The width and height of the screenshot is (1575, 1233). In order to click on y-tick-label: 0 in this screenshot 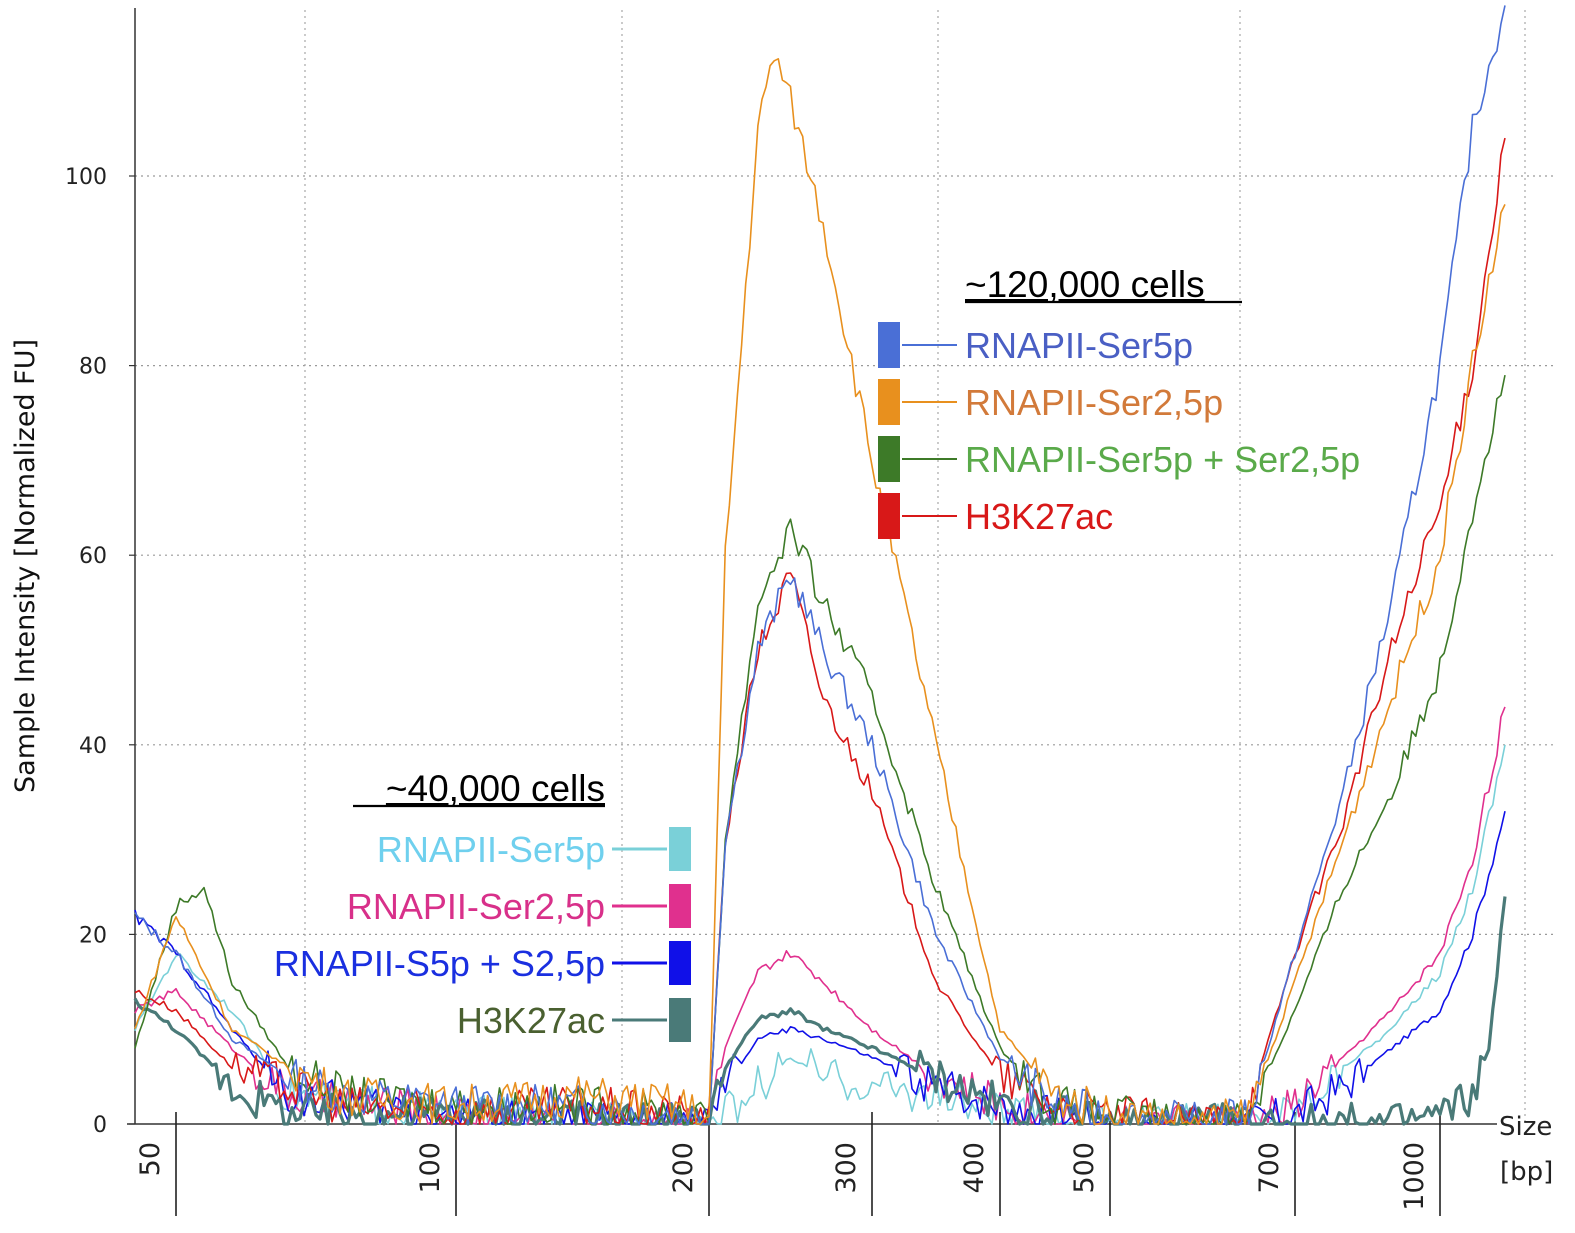, I will do `click(100, 1125)`.